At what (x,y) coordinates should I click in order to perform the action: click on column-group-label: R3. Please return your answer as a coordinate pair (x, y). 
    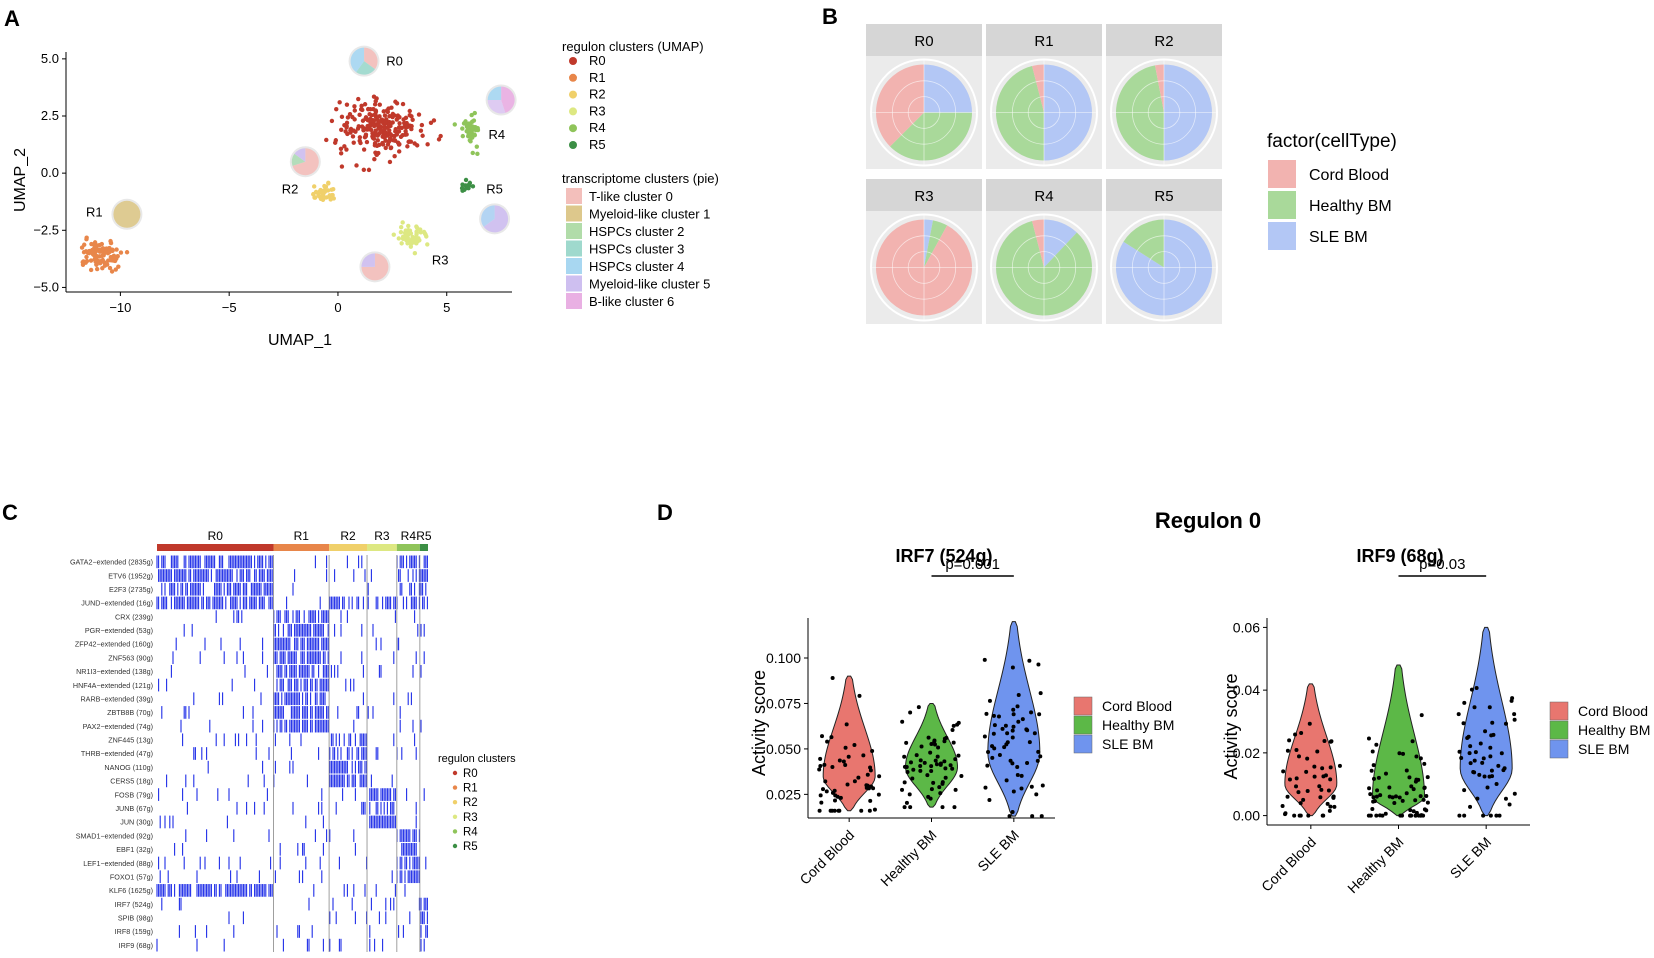
    Looking at the image, I should click on (382, 536).